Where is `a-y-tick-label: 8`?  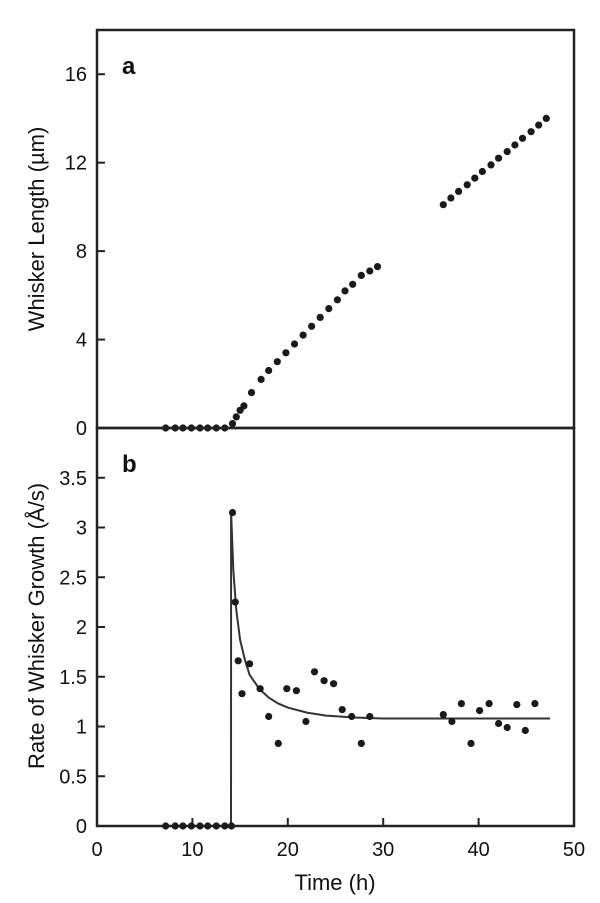 a-y-tick-label: 8 is located at coordinates (81, 252).